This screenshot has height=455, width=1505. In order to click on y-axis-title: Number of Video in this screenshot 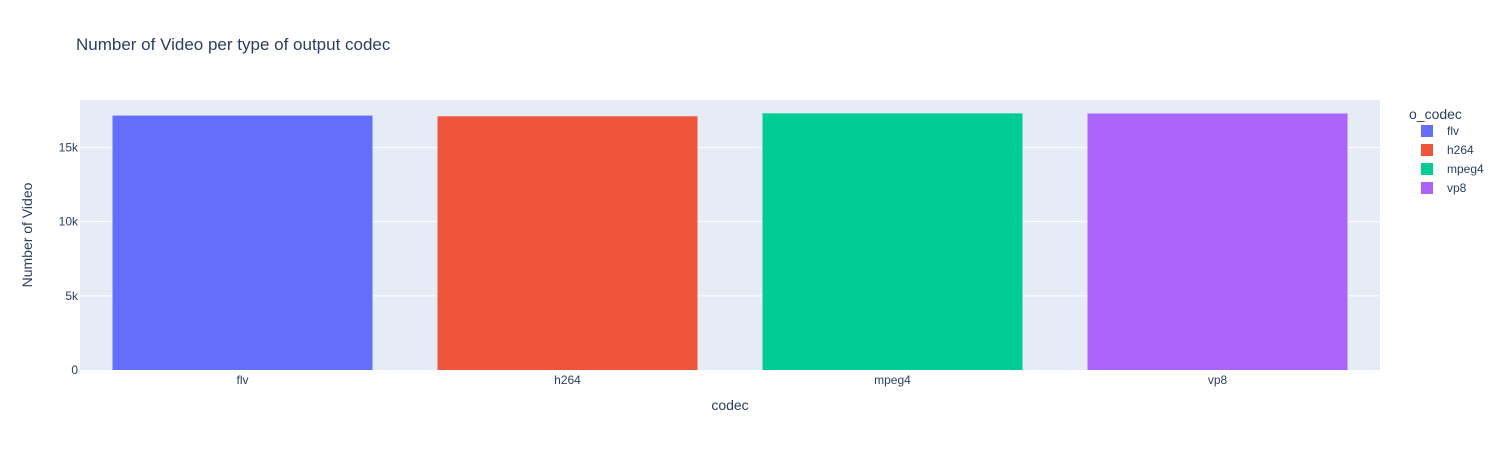, I will do `click(27, 234)`.